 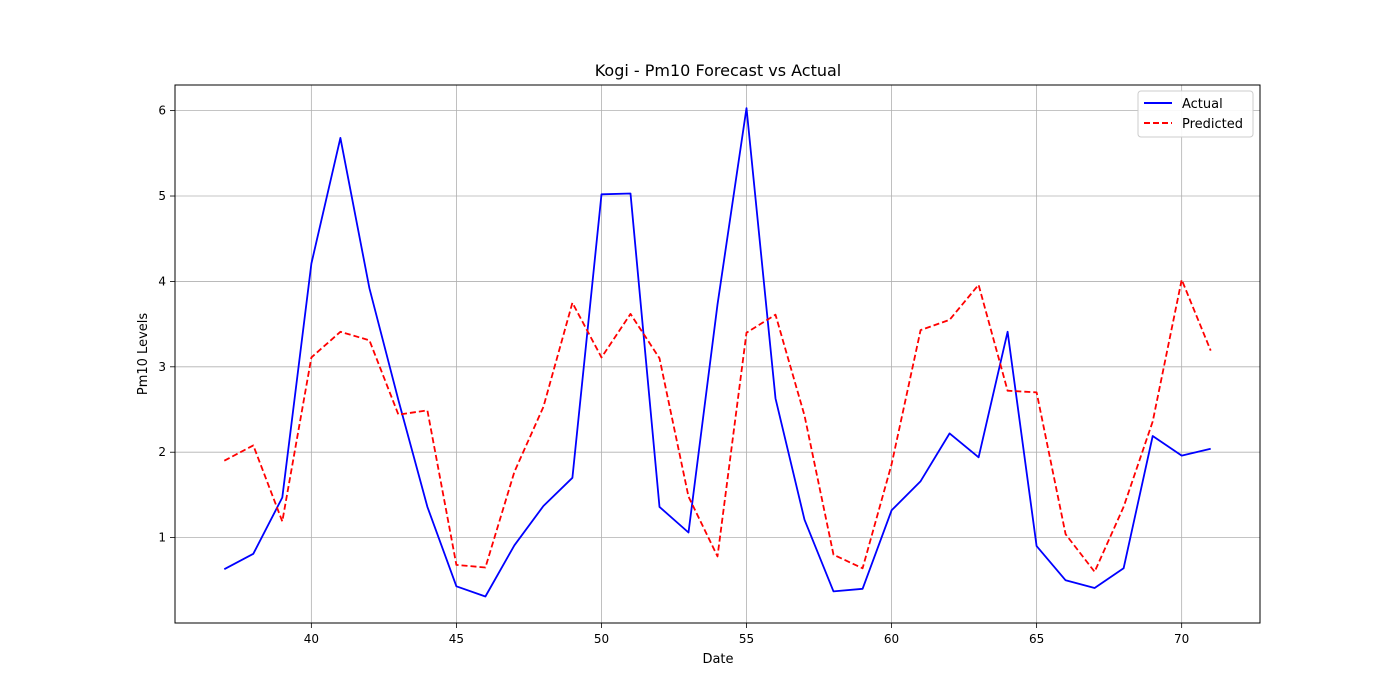 I want to click on y-tick-label: 2, so click(x=162, y=452).